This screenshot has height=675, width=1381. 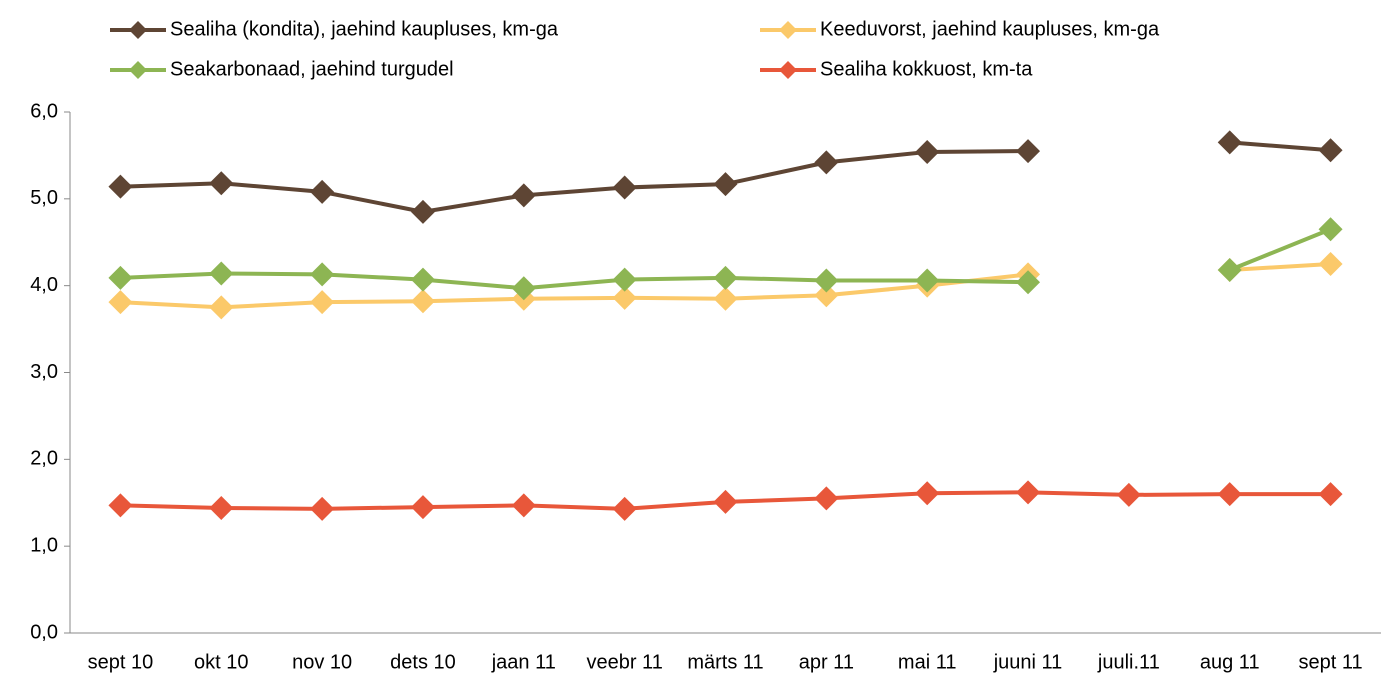 I want to click on x-tick-label: okt 10, so click(x=221, y=662).